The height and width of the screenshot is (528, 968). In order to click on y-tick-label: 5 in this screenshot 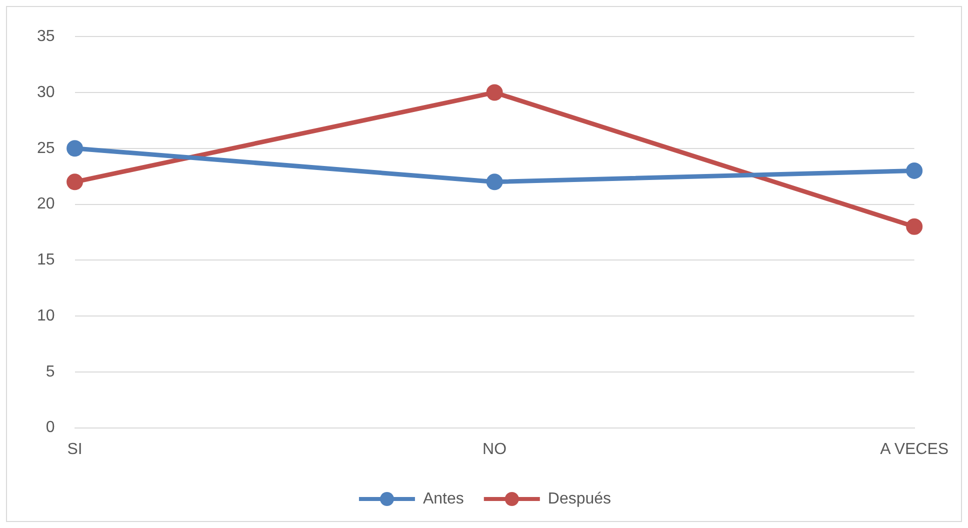, I will do `click(50, 371)`.